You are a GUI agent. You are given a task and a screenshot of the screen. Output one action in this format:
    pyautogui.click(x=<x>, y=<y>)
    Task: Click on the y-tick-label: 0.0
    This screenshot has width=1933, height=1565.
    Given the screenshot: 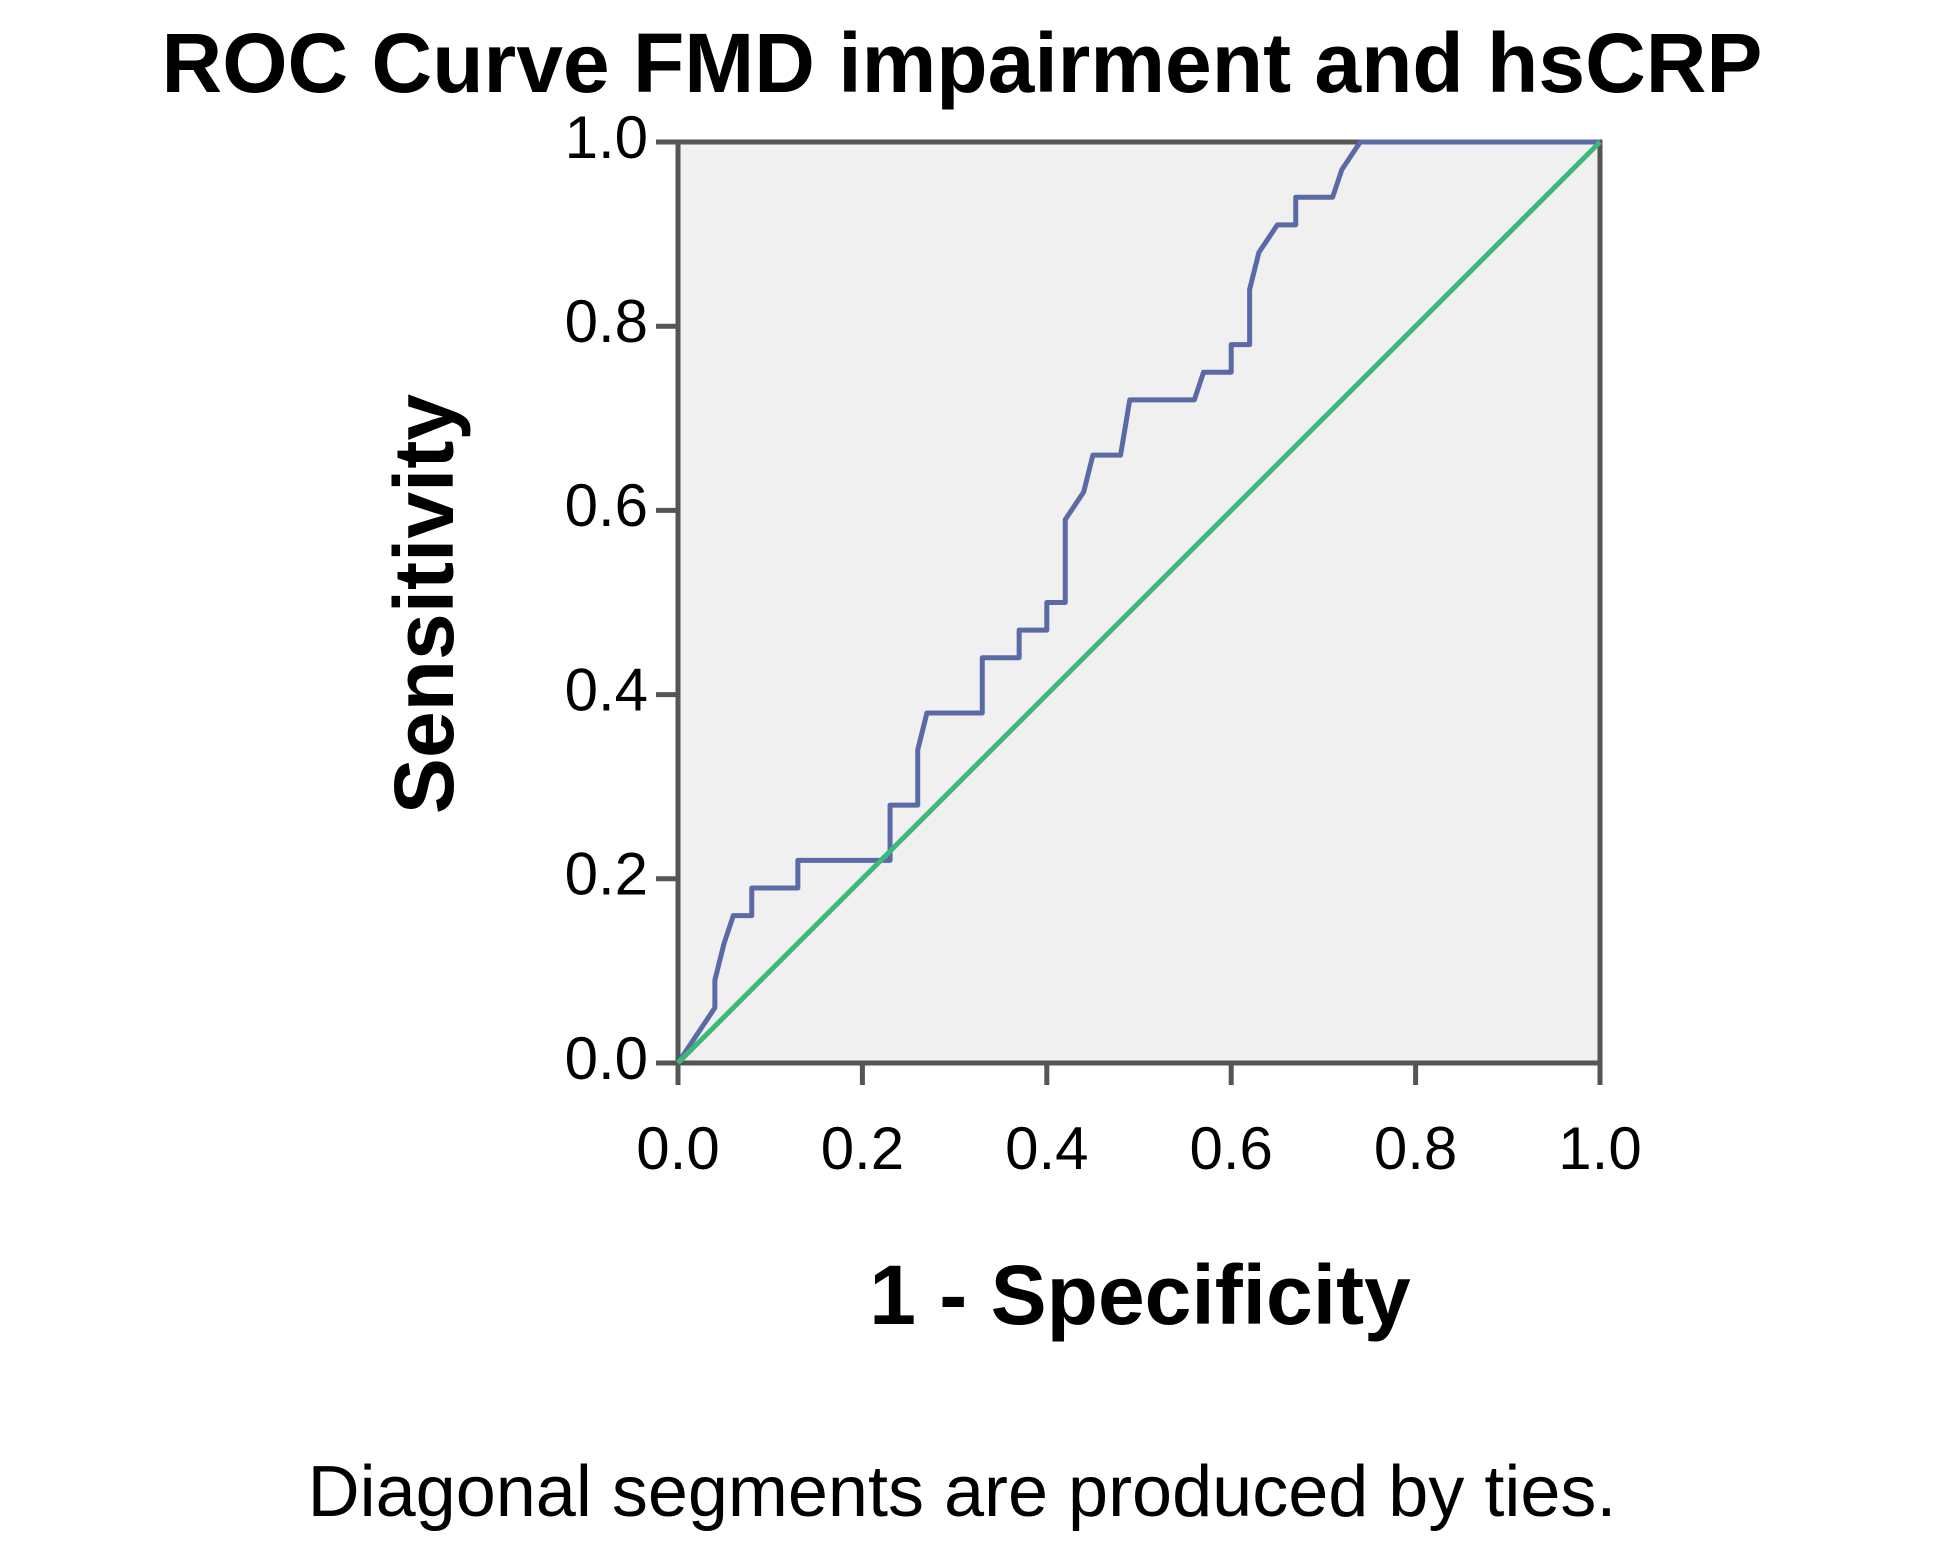 What is the action you would take?
    pyautogui.click(x=606, y=1058)
    